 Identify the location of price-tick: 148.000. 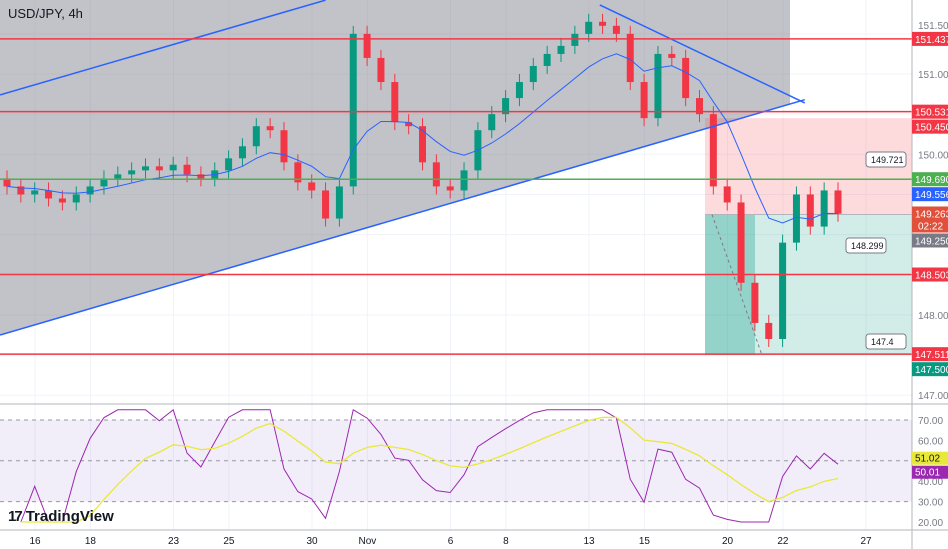
(933, 316).